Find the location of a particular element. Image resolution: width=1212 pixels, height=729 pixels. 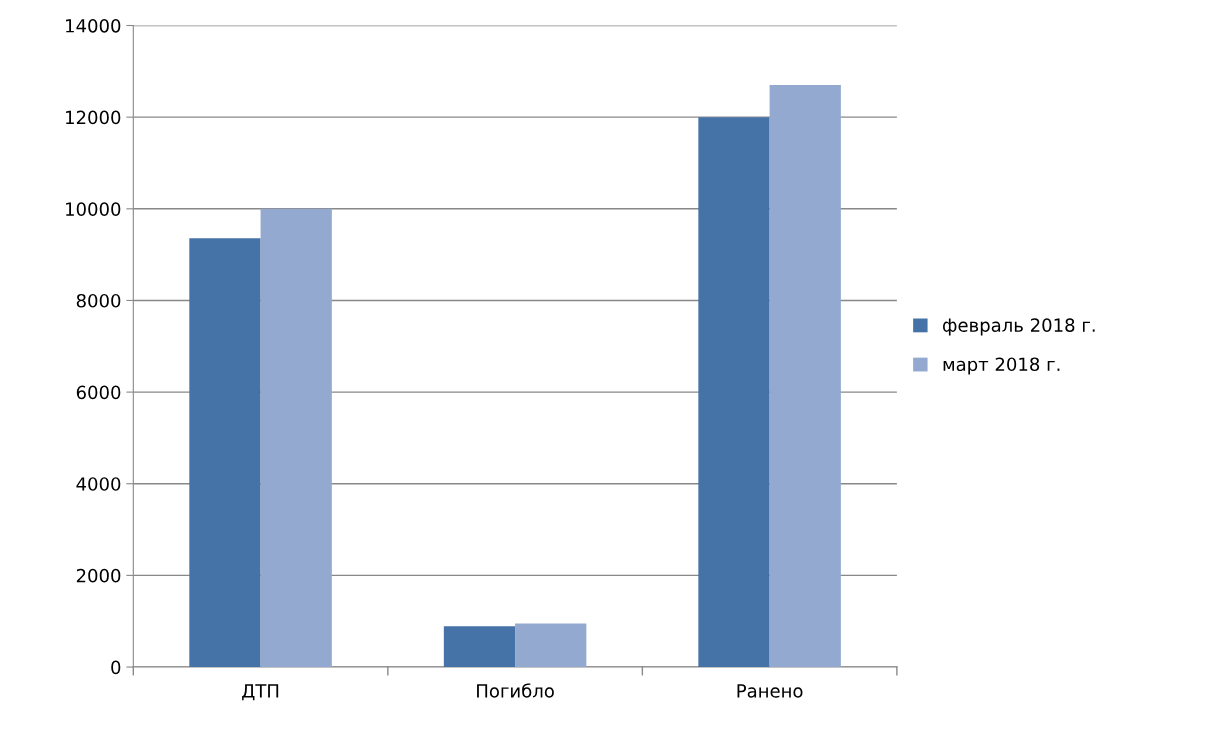

y-tick-label: 8000 is located at coordinates (98, 300).